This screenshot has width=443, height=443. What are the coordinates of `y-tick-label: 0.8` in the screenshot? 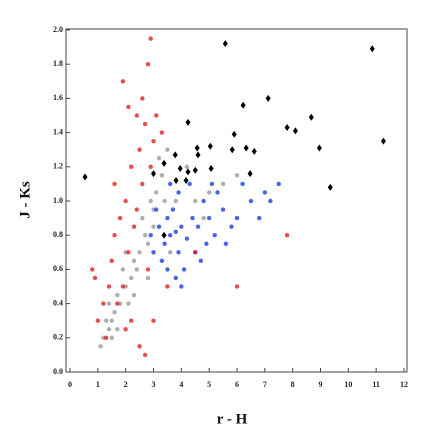 It's located at (58, 234).